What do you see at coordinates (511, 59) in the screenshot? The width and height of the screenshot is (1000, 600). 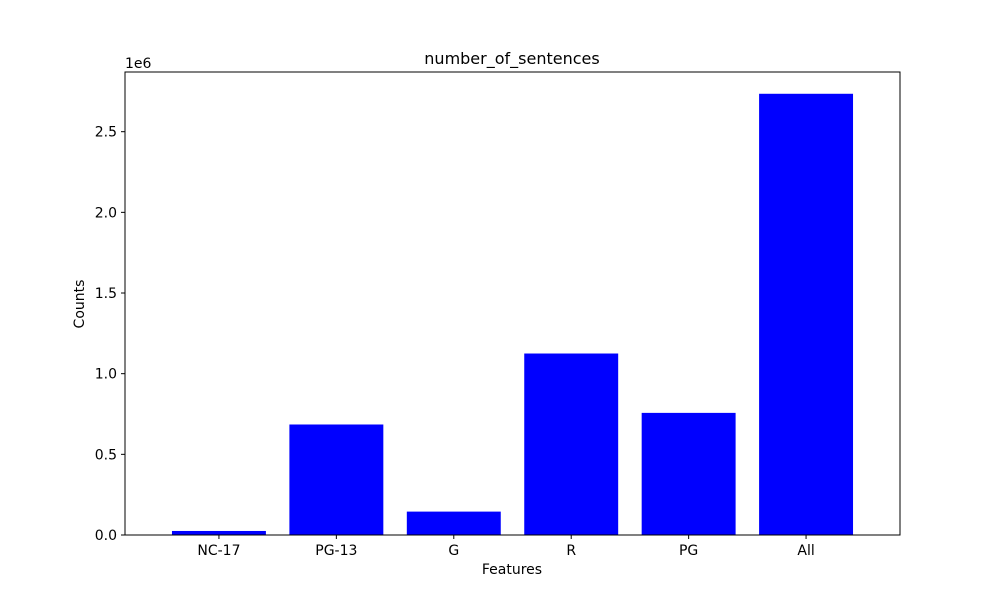 I see `chart-title: number_of_sentences` at bounding box center [511, 59].